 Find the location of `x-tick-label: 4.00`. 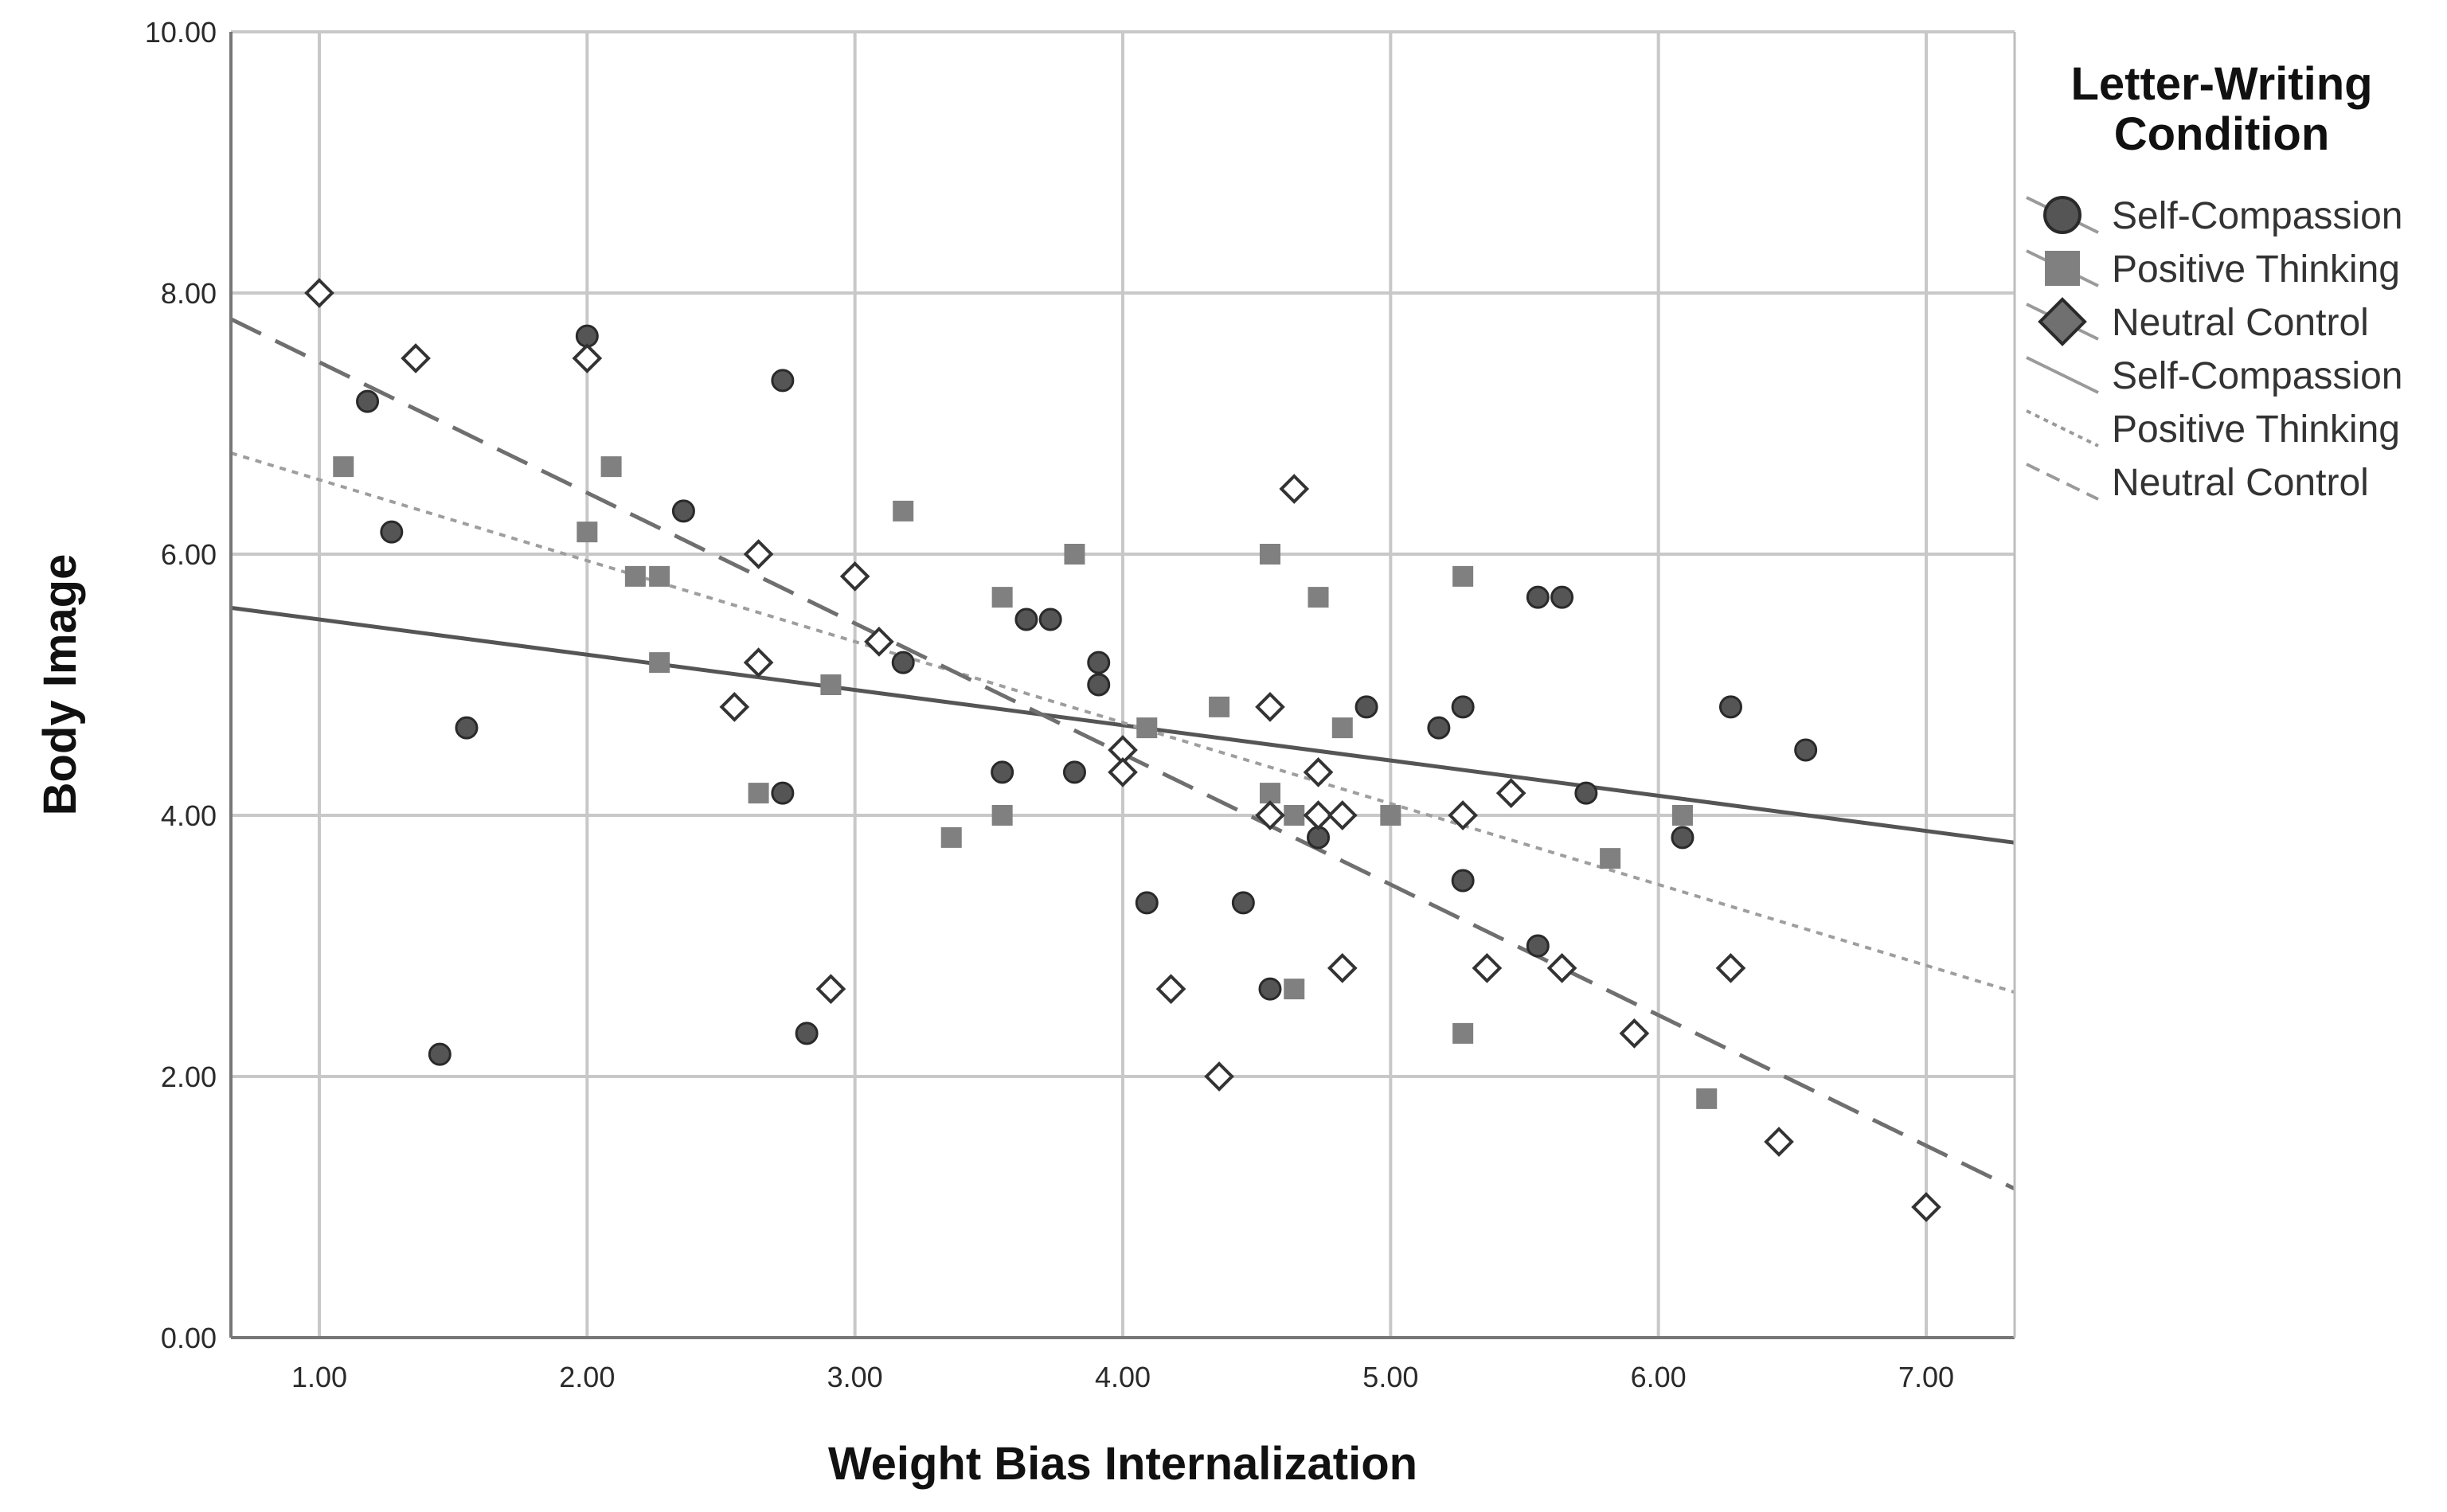

x-tick-label: 4.00 is located at coordinates (1123, 1377).